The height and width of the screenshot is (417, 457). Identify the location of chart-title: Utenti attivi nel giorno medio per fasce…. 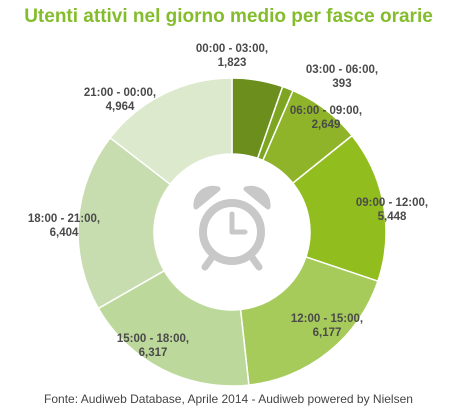
(228, 16).